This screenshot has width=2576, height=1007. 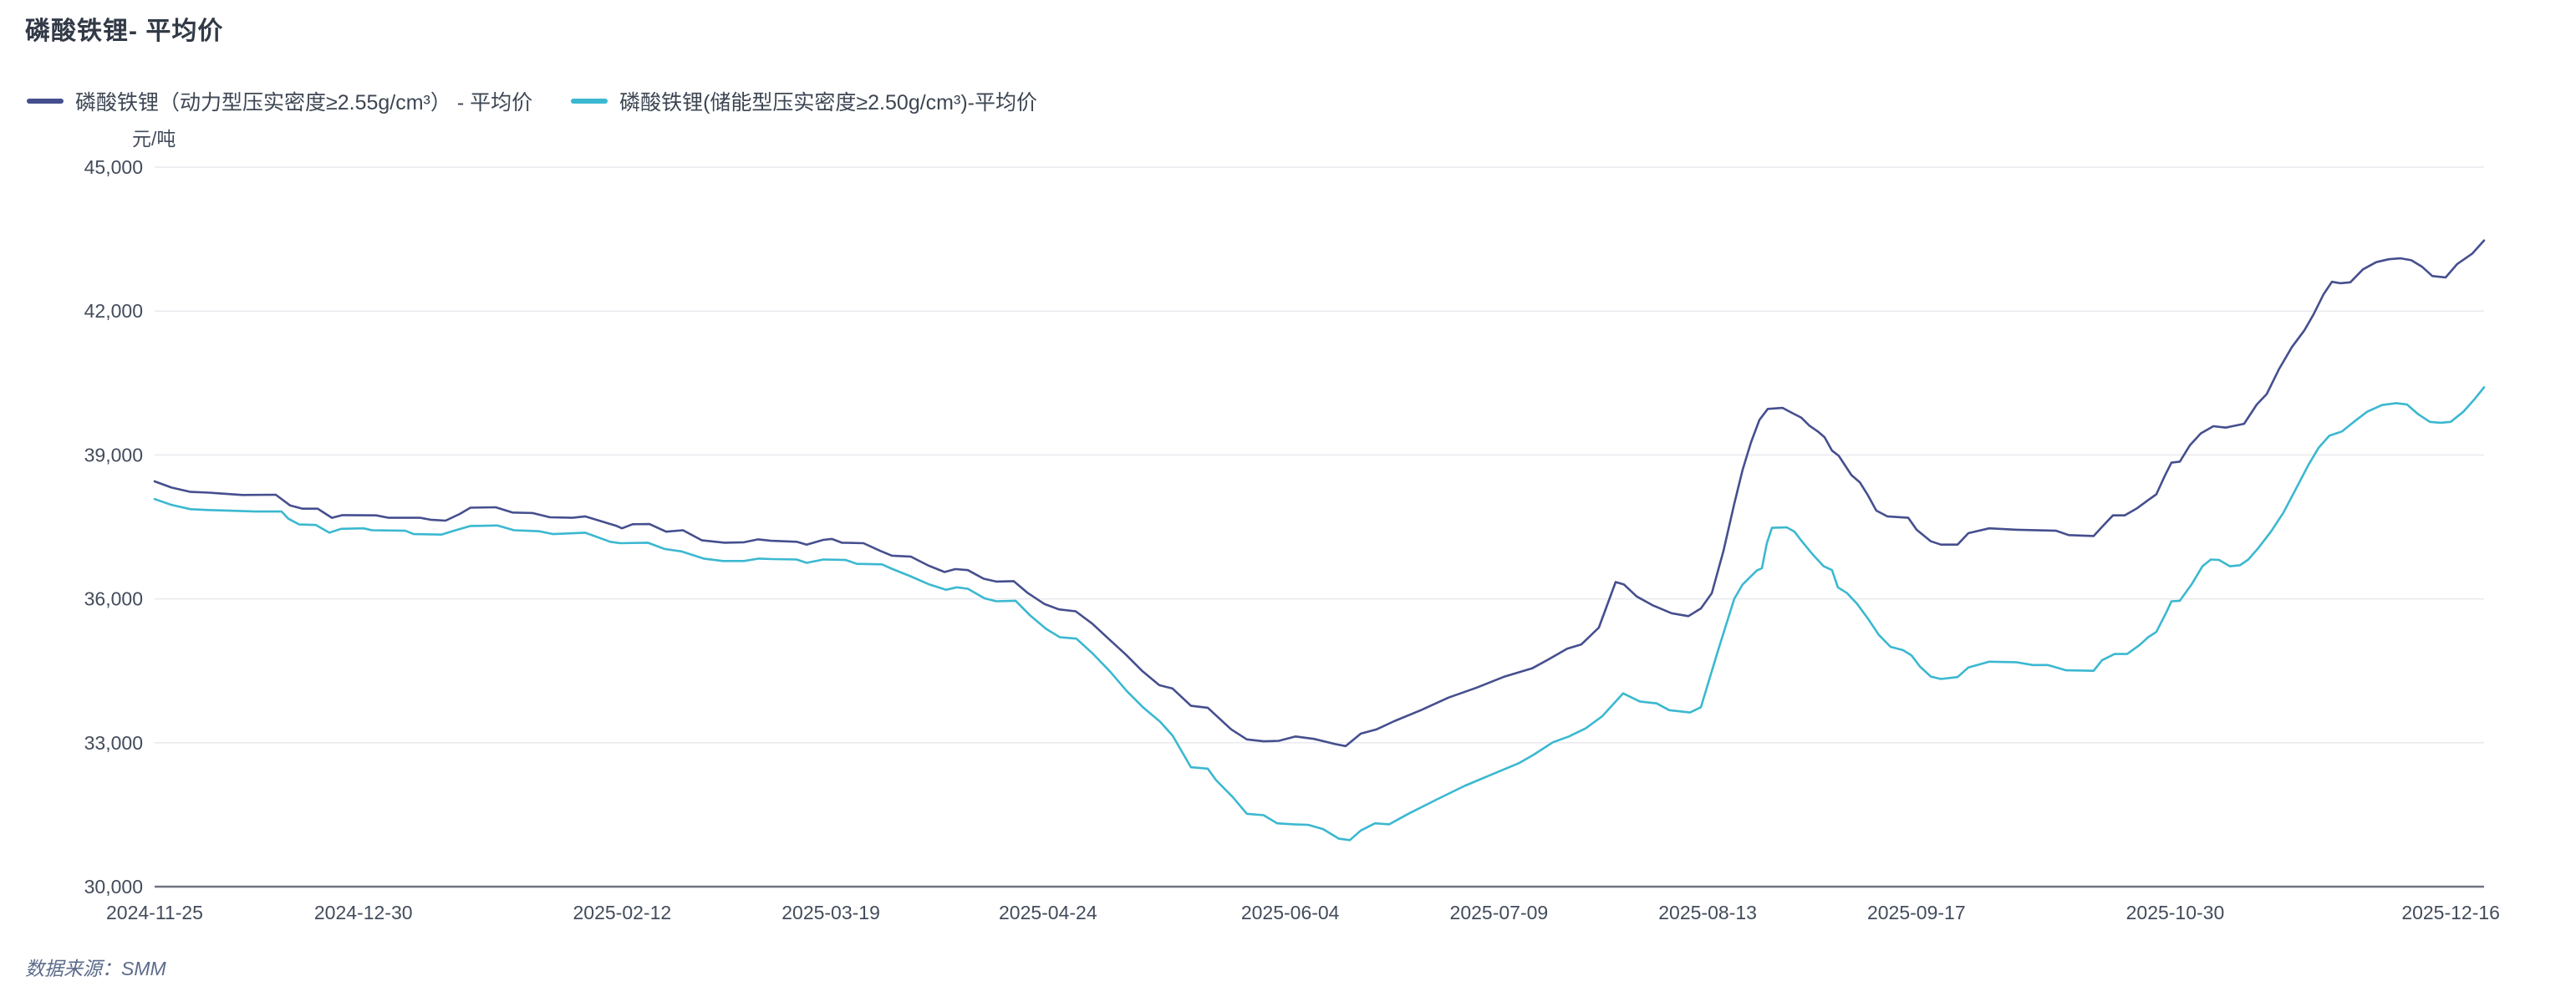 I want to click on legend-item-power-type: 磷酸铁锂（动力型压实密度≥2.55g/cm³） - 平均价, so click(x=279, y=101).